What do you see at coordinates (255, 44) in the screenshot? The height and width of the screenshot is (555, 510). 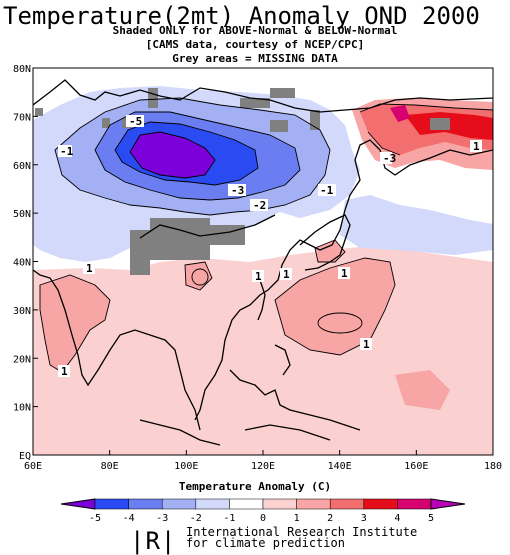 I see `map-subtitle-source: [CAMS data, courtesy of NCEP/CPC]` at bounding box center [255, 44].